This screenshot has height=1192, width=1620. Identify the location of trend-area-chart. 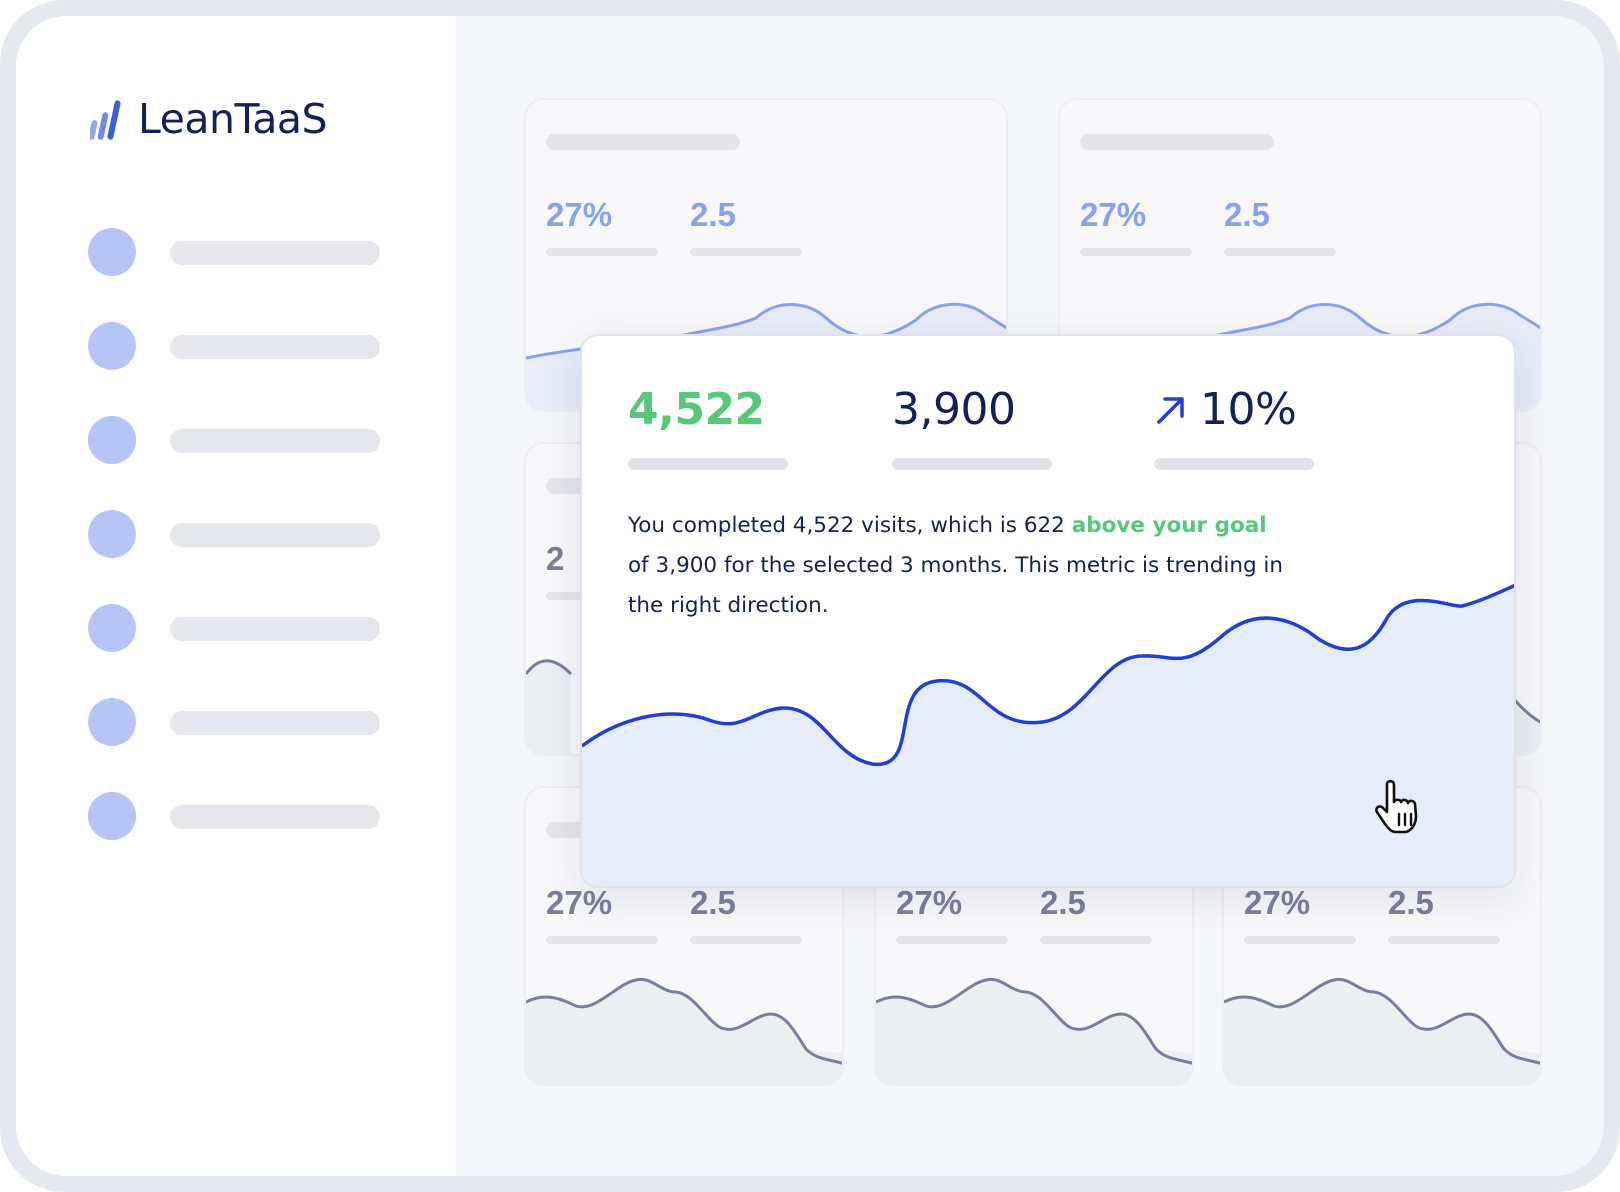
(1048, 734).